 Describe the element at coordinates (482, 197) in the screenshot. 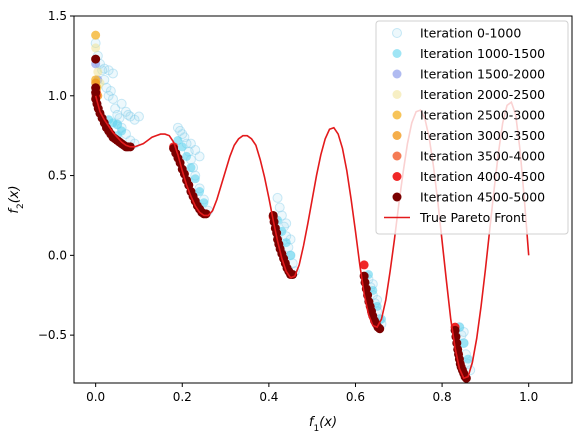

I see `legend-label: Iteration 4500-5000` at that location.